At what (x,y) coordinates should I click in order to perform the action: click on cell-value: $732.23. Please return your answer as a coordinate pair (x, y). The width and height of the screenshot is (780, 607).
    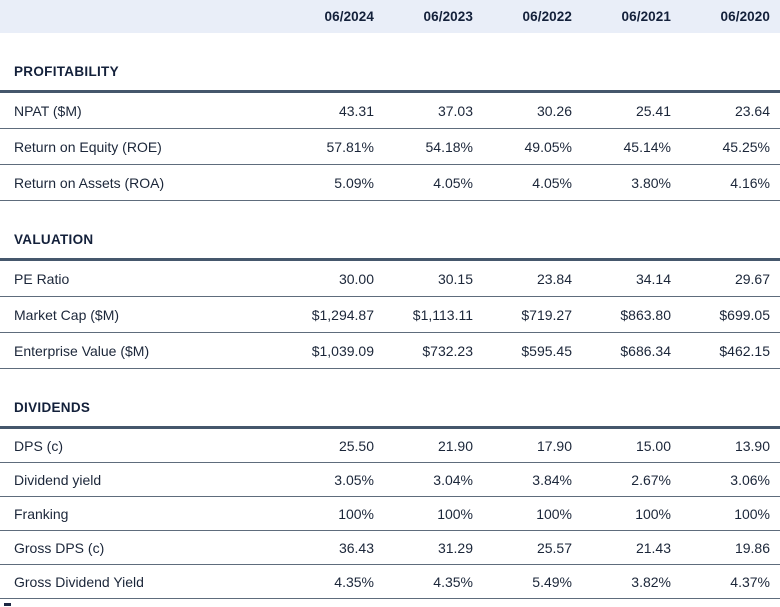
    Looking at the image, I should click on (447, 350).